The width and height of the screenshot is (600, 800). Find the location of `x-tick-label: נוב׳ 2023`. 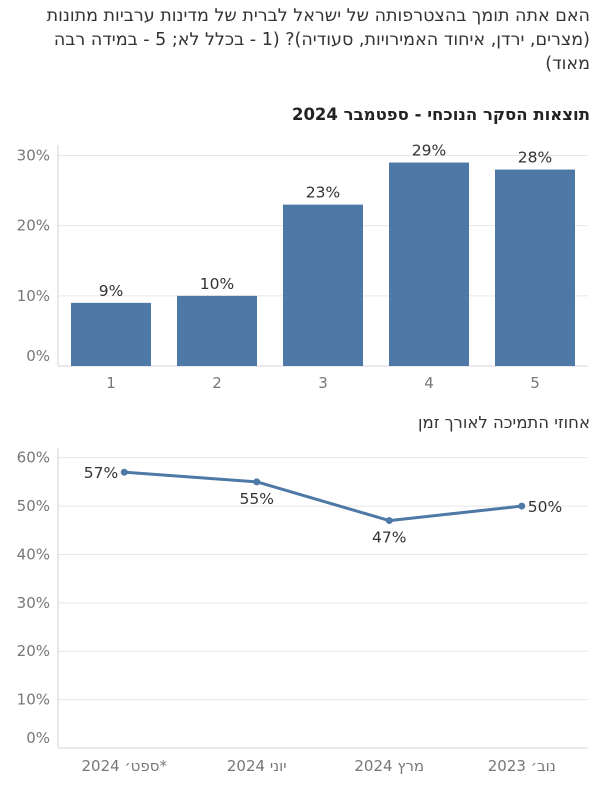

x-tick-label: נוב׳ 2023 is located at coordinates (522, 766).